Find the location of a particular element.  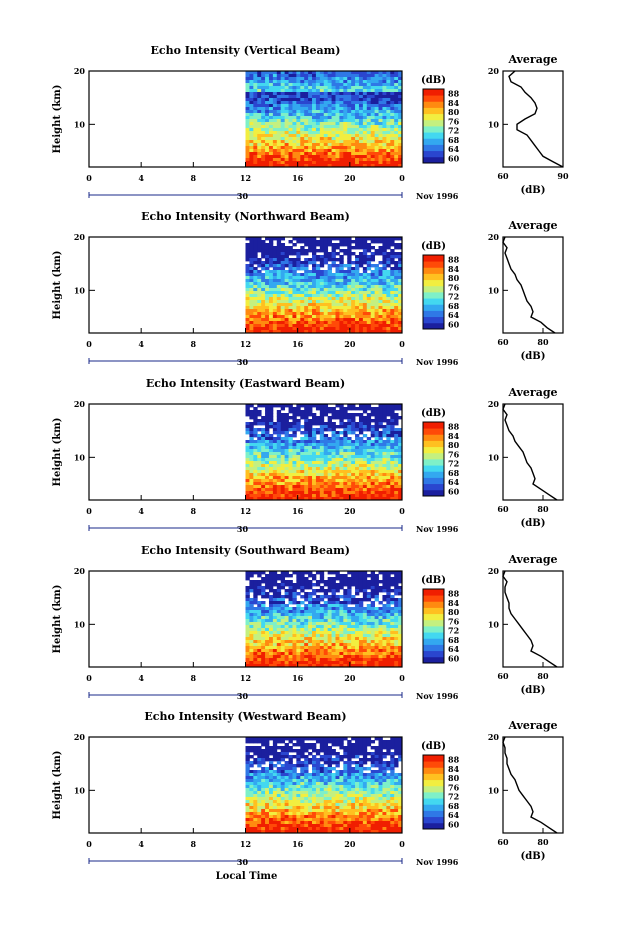

colorbar-swatch is located at coordinates (433, 295).